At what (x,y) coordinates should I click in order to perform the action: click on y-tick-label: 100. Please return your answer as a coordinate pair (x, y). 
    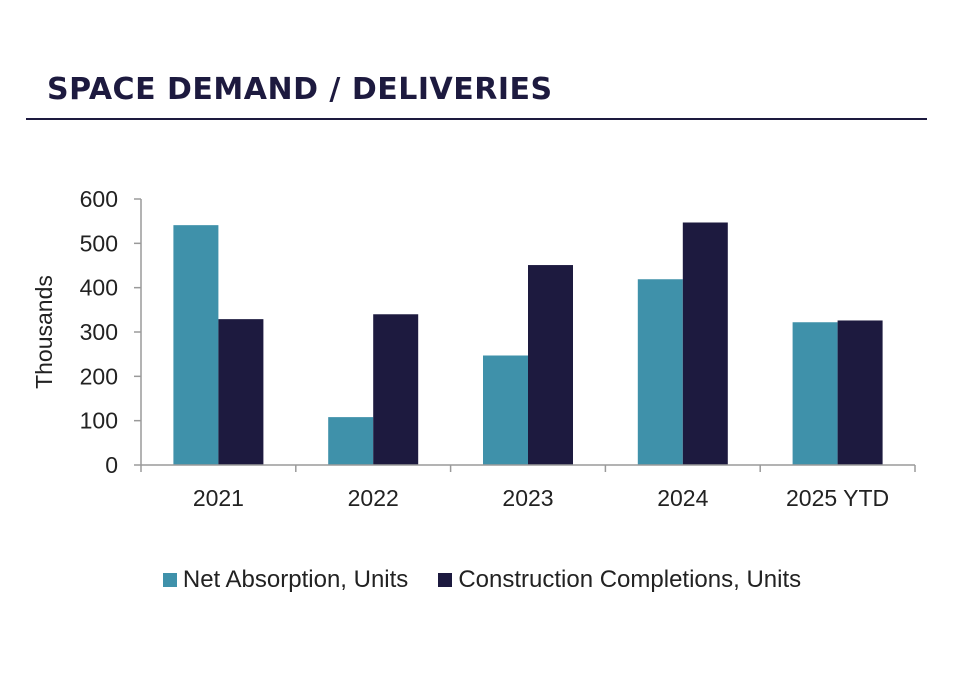
    Looking at the image, I should click on (99, 421).